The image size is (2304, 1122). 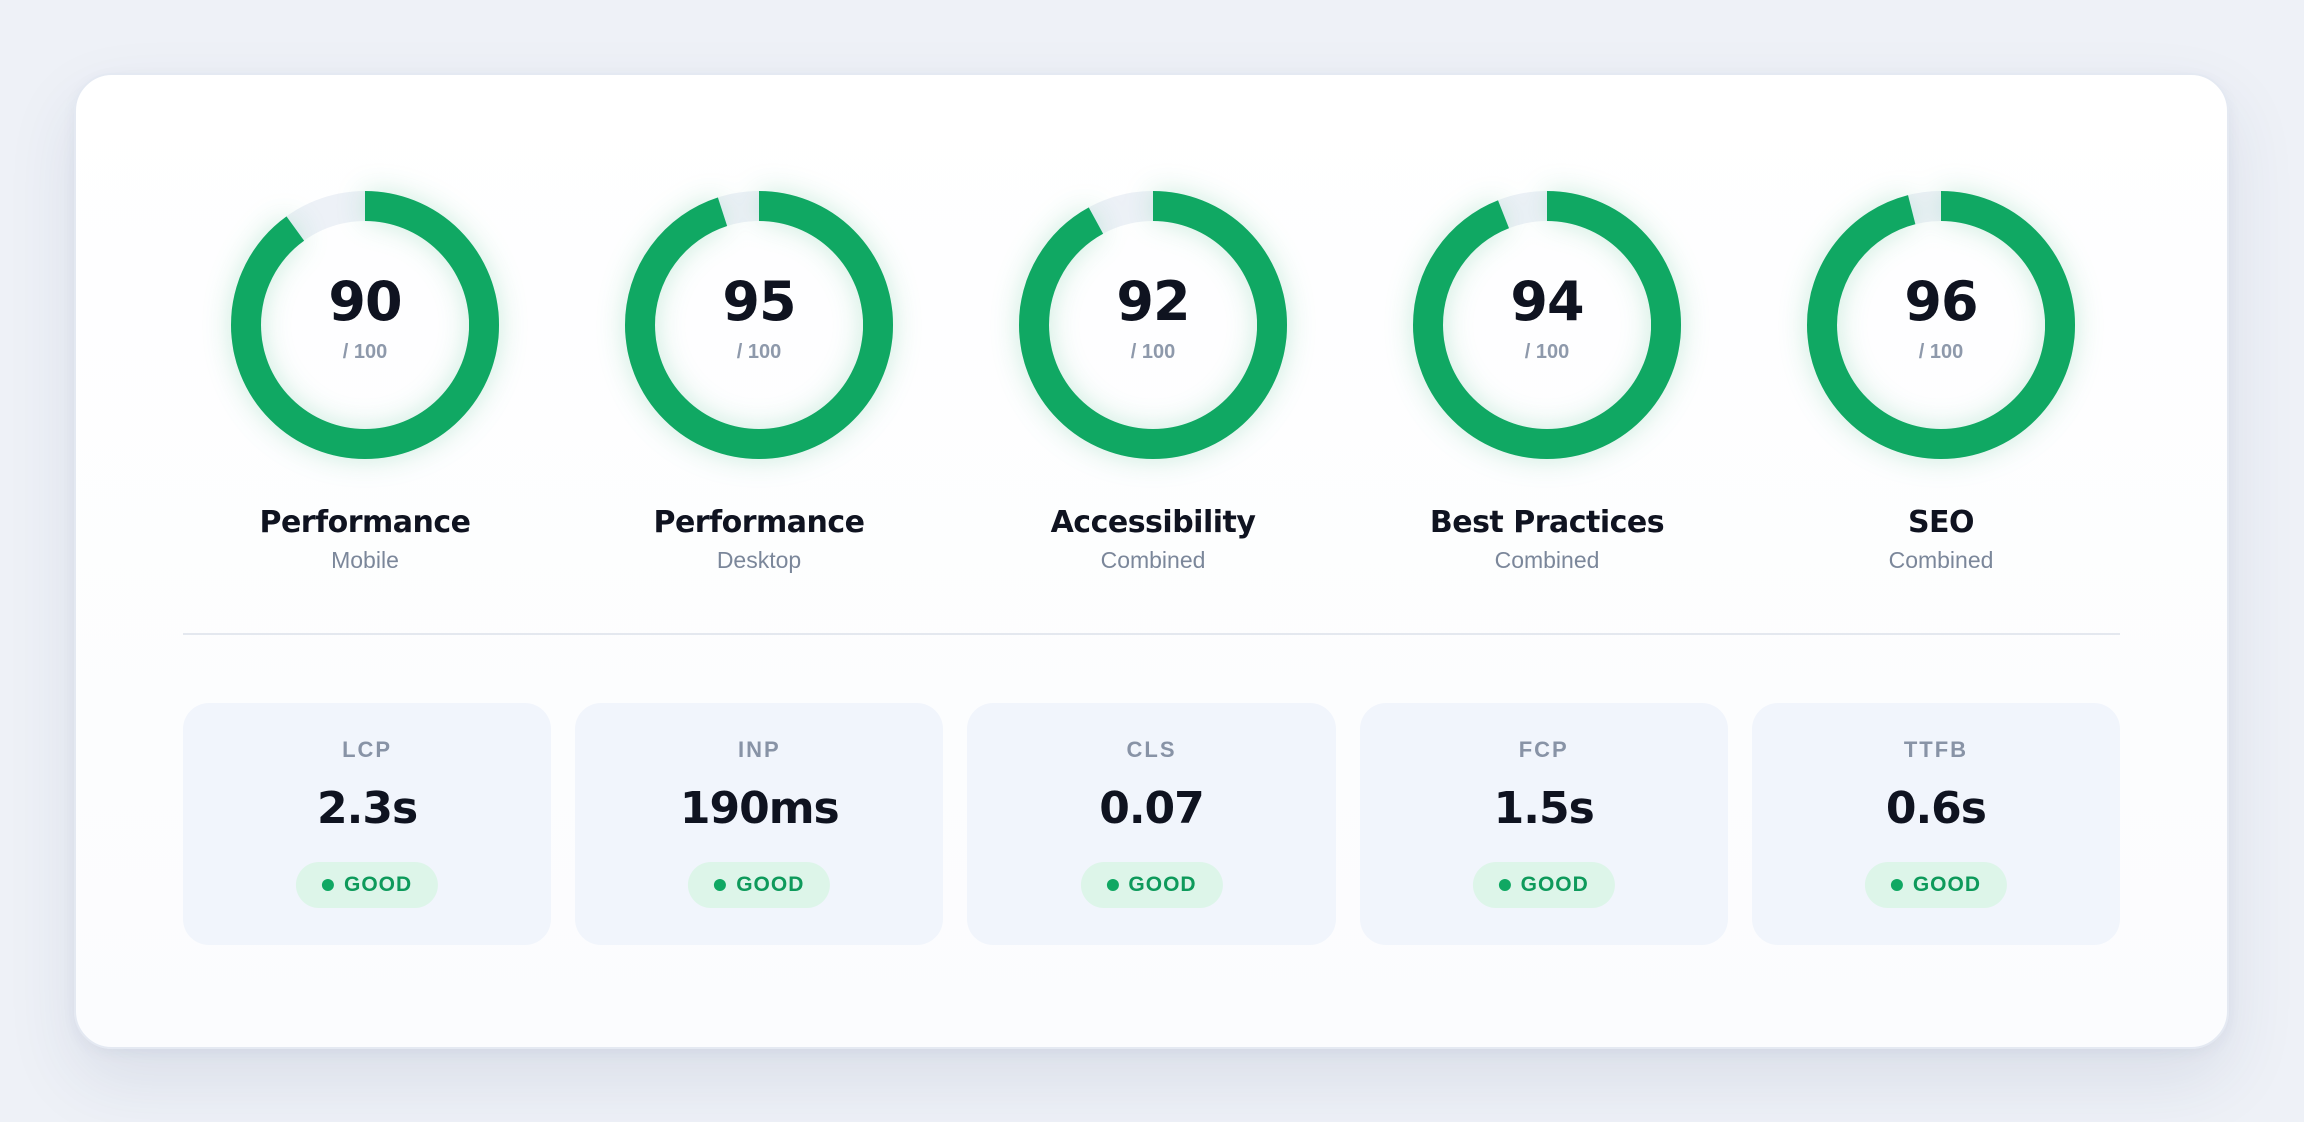 What do you see at coordinates (1151, 634) in the screenshot?
I see `section-divider` at bounding box center [1151, 634].